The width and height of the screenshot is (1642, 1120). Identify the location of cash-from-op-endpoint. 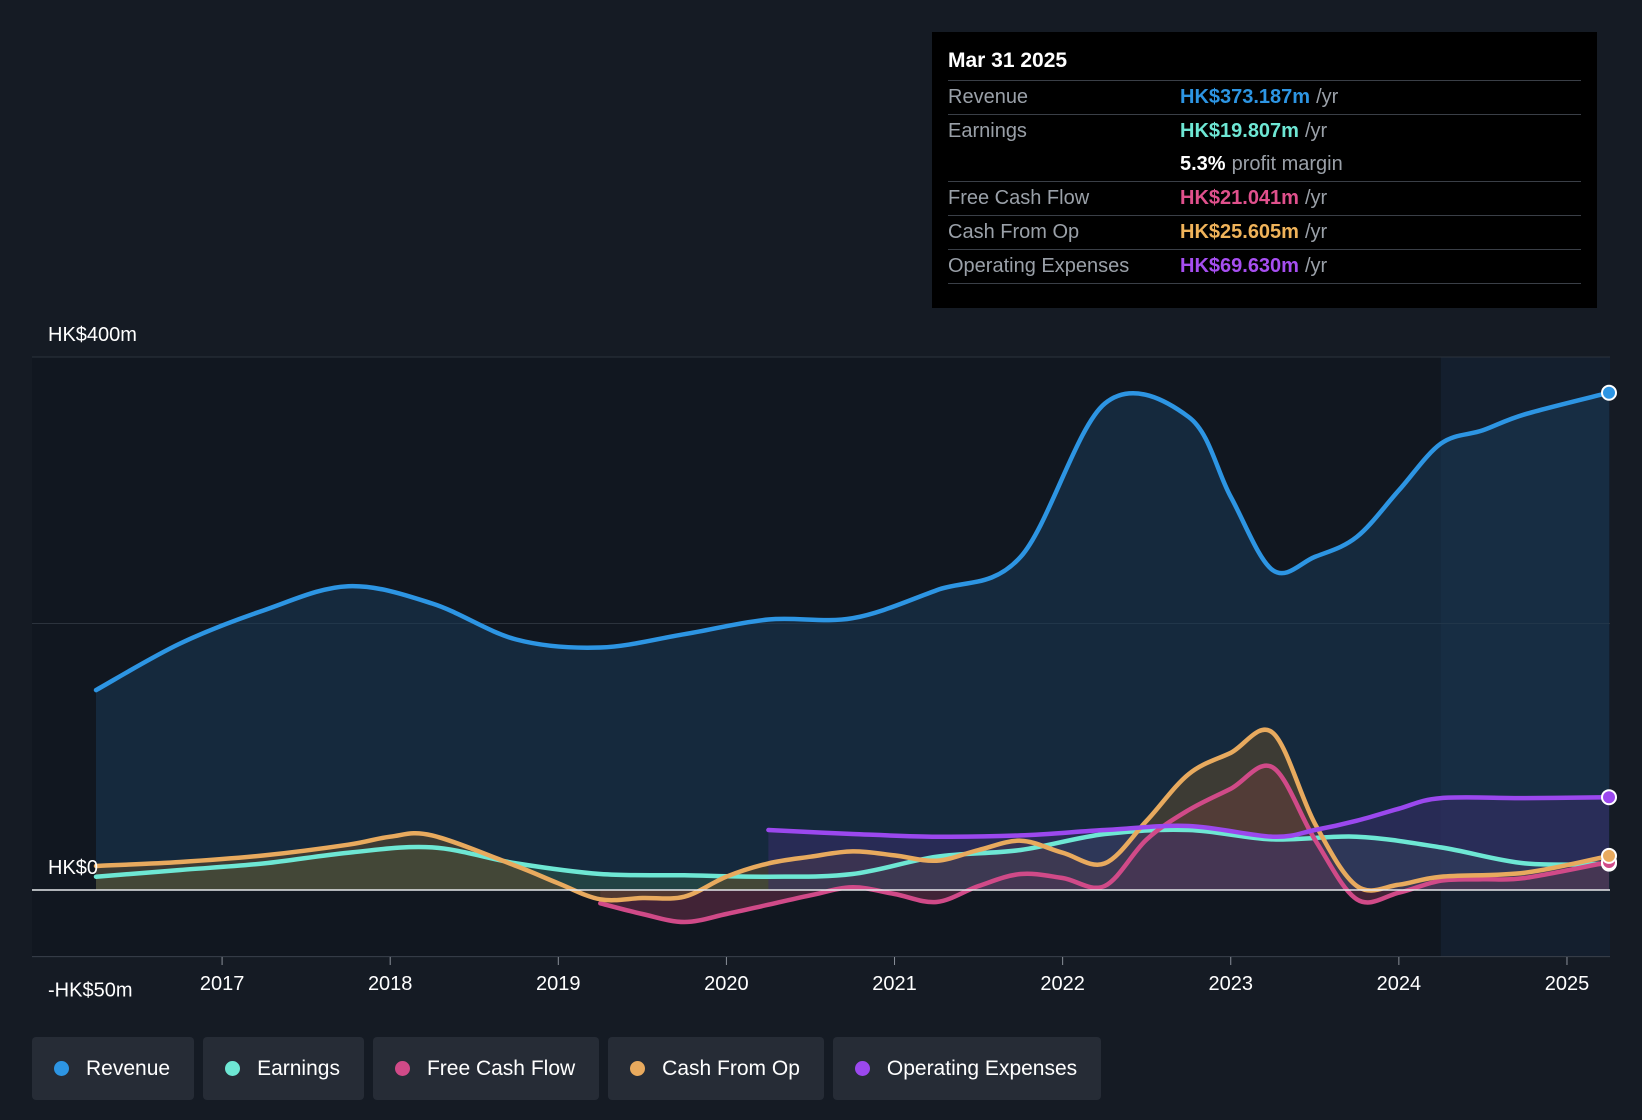
(1609, 855).